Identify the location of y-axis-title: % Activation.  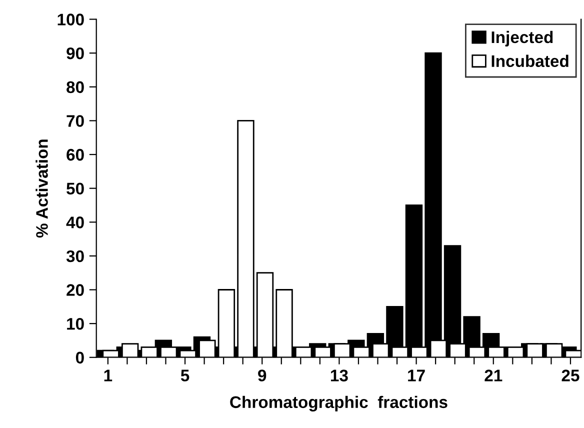
(42, 189).